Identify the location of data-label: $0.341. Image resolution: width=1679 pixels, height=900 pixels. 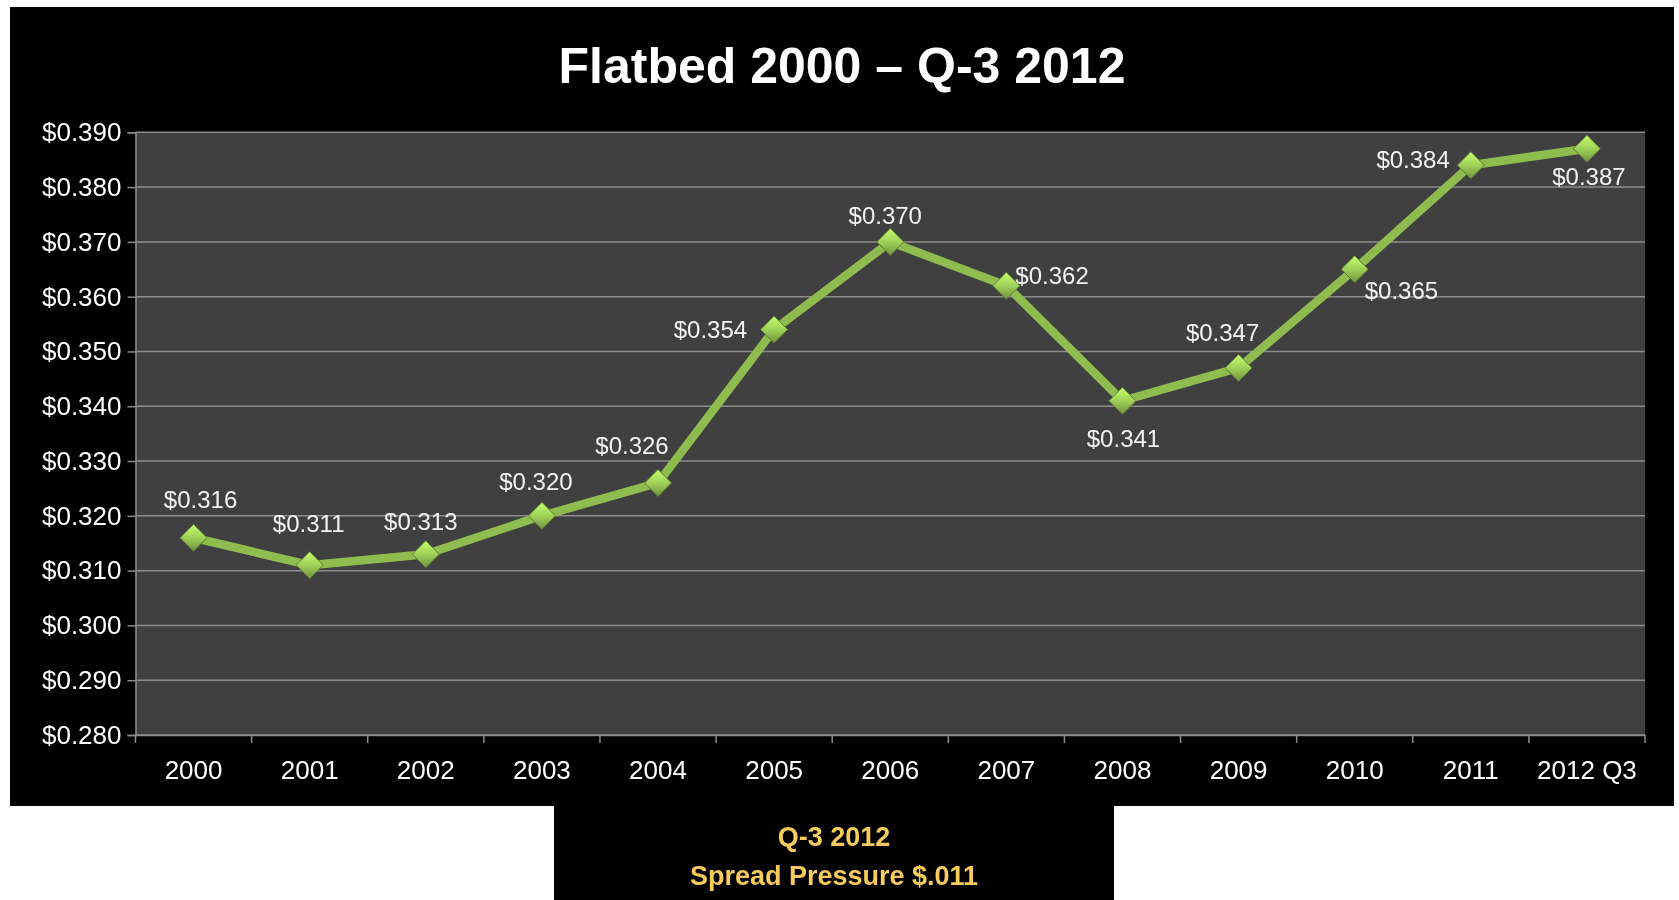
(1123, 439).